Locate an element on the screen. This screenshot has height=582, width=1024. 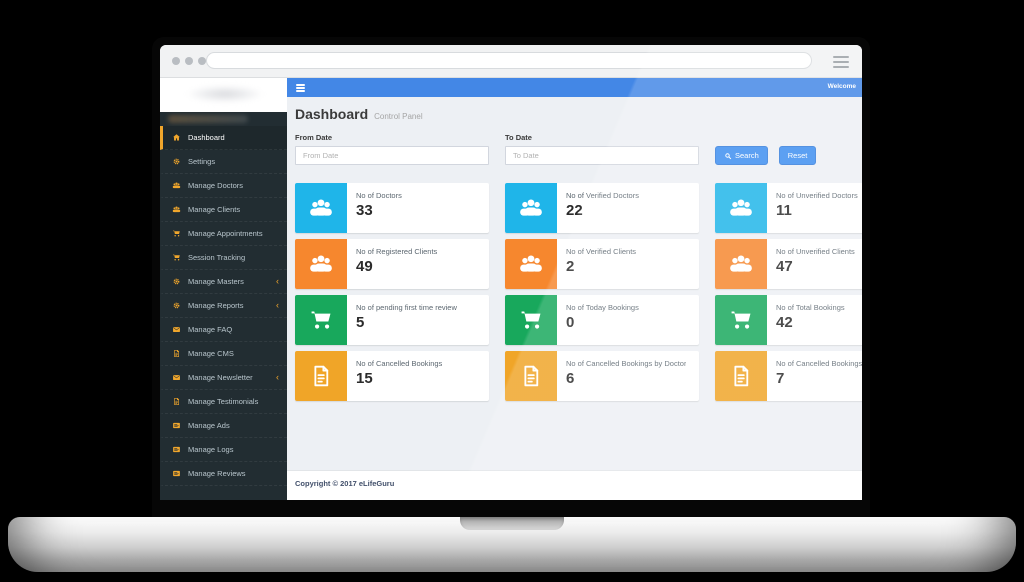
sidebar-item-label: Session Tracking is located at coordinates (217, 257).